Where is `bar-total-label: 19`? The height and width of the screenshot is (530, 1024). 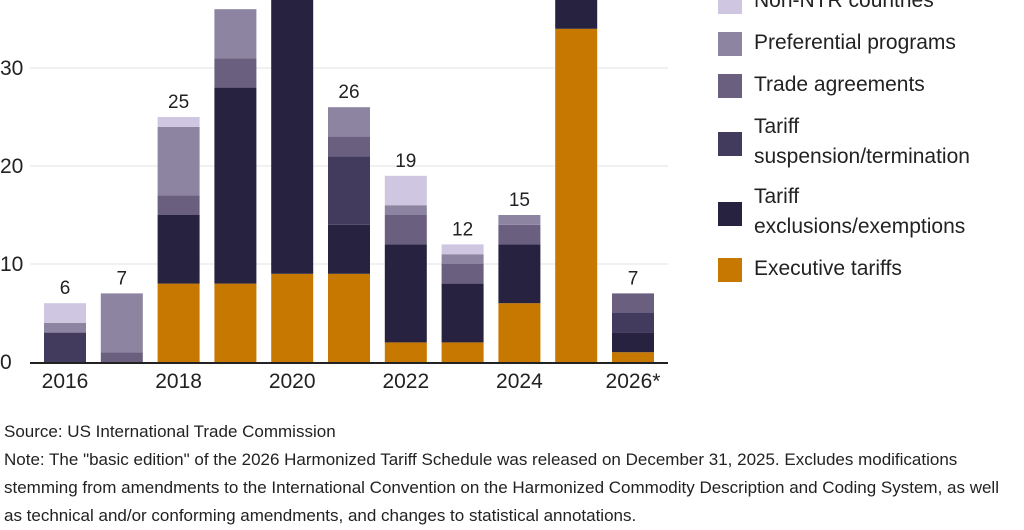
bar-total-label: 19 is located at coordinates (405, 161).